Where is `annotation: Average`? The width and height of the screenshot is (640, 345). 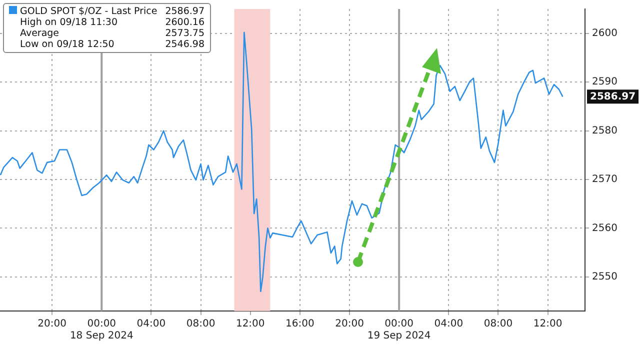
annotation: Average is located at coordinates (40, 33).